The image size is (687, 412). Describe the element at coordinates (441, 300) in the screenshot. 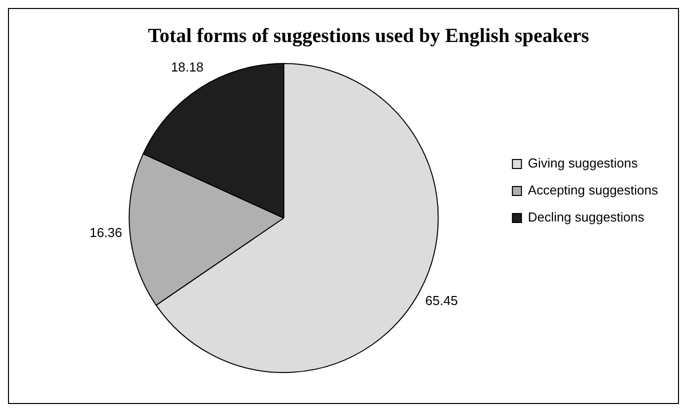

I see `data-label: 65.45` at that location.